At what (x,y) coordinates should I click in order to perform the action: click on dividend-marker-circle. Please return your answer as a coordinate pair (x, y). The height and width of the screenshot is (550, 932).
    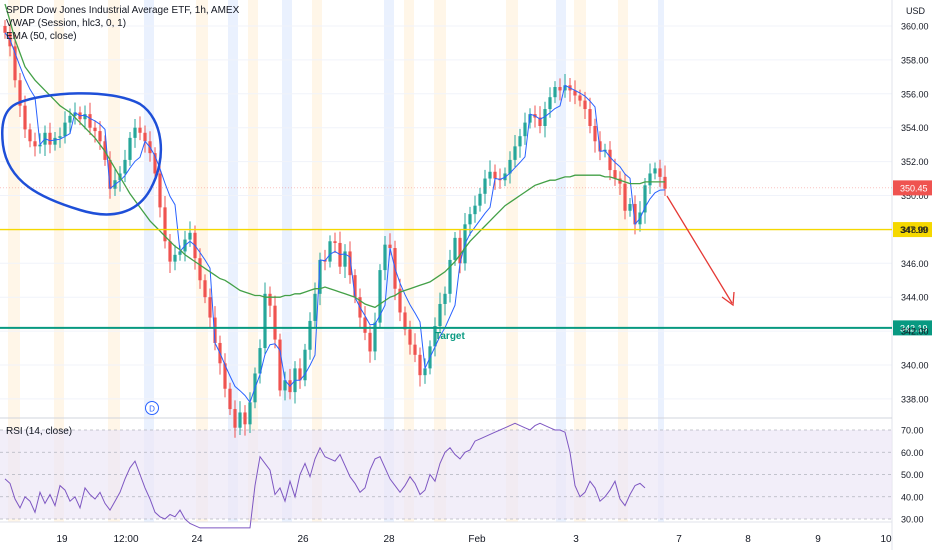
    Looking at the image, I should click on (152, 408).